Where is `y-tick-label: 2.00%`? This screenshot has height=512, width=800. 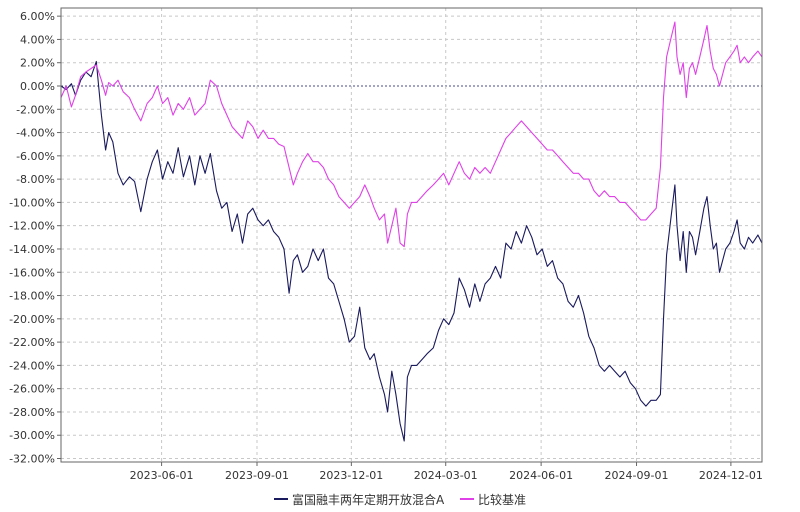
y-tick-label: 2.00% is located at coordinates (37, 63).